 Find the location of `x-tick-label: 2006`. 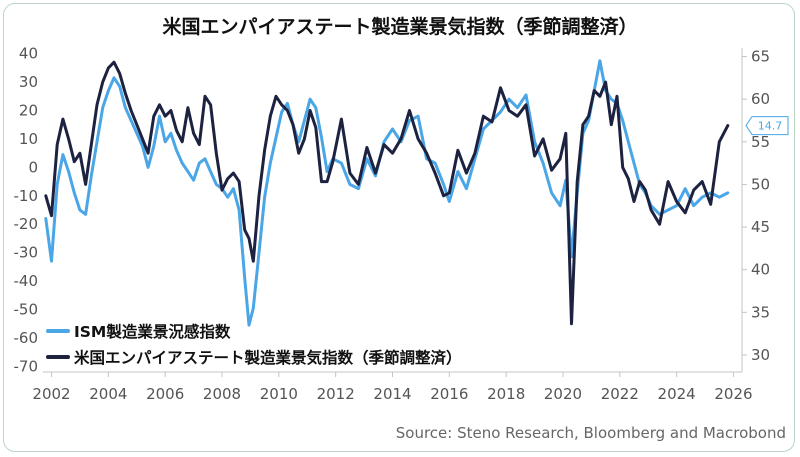

x-tick-label: 2006 is located at coordinates (165, 394).